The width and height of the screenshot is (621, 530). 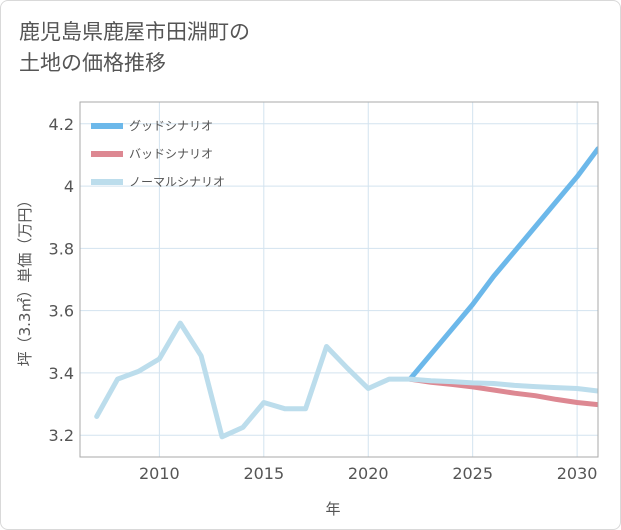 What do you see at coordinates (368, 473) in the screenshot?
I see `x-tick-label: 2020` at bounding box center [368, 473].